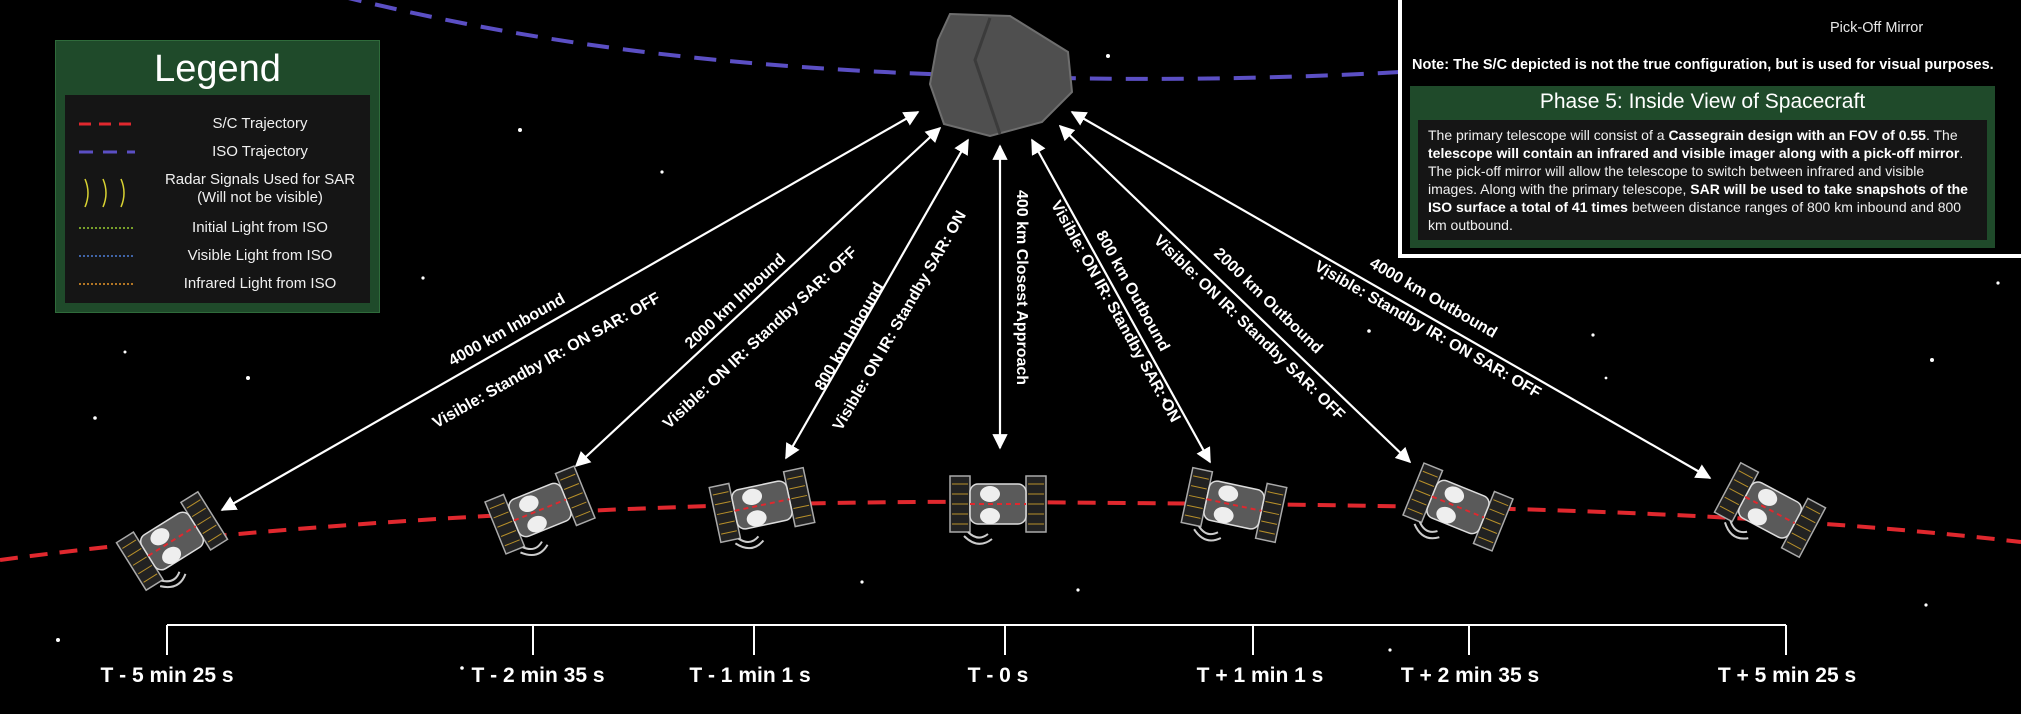 The width and height of the screenshot is (2021, 714). I want to click on phase-title: Phase 5: Inside View of Spacecraft, so click(1702, 102).